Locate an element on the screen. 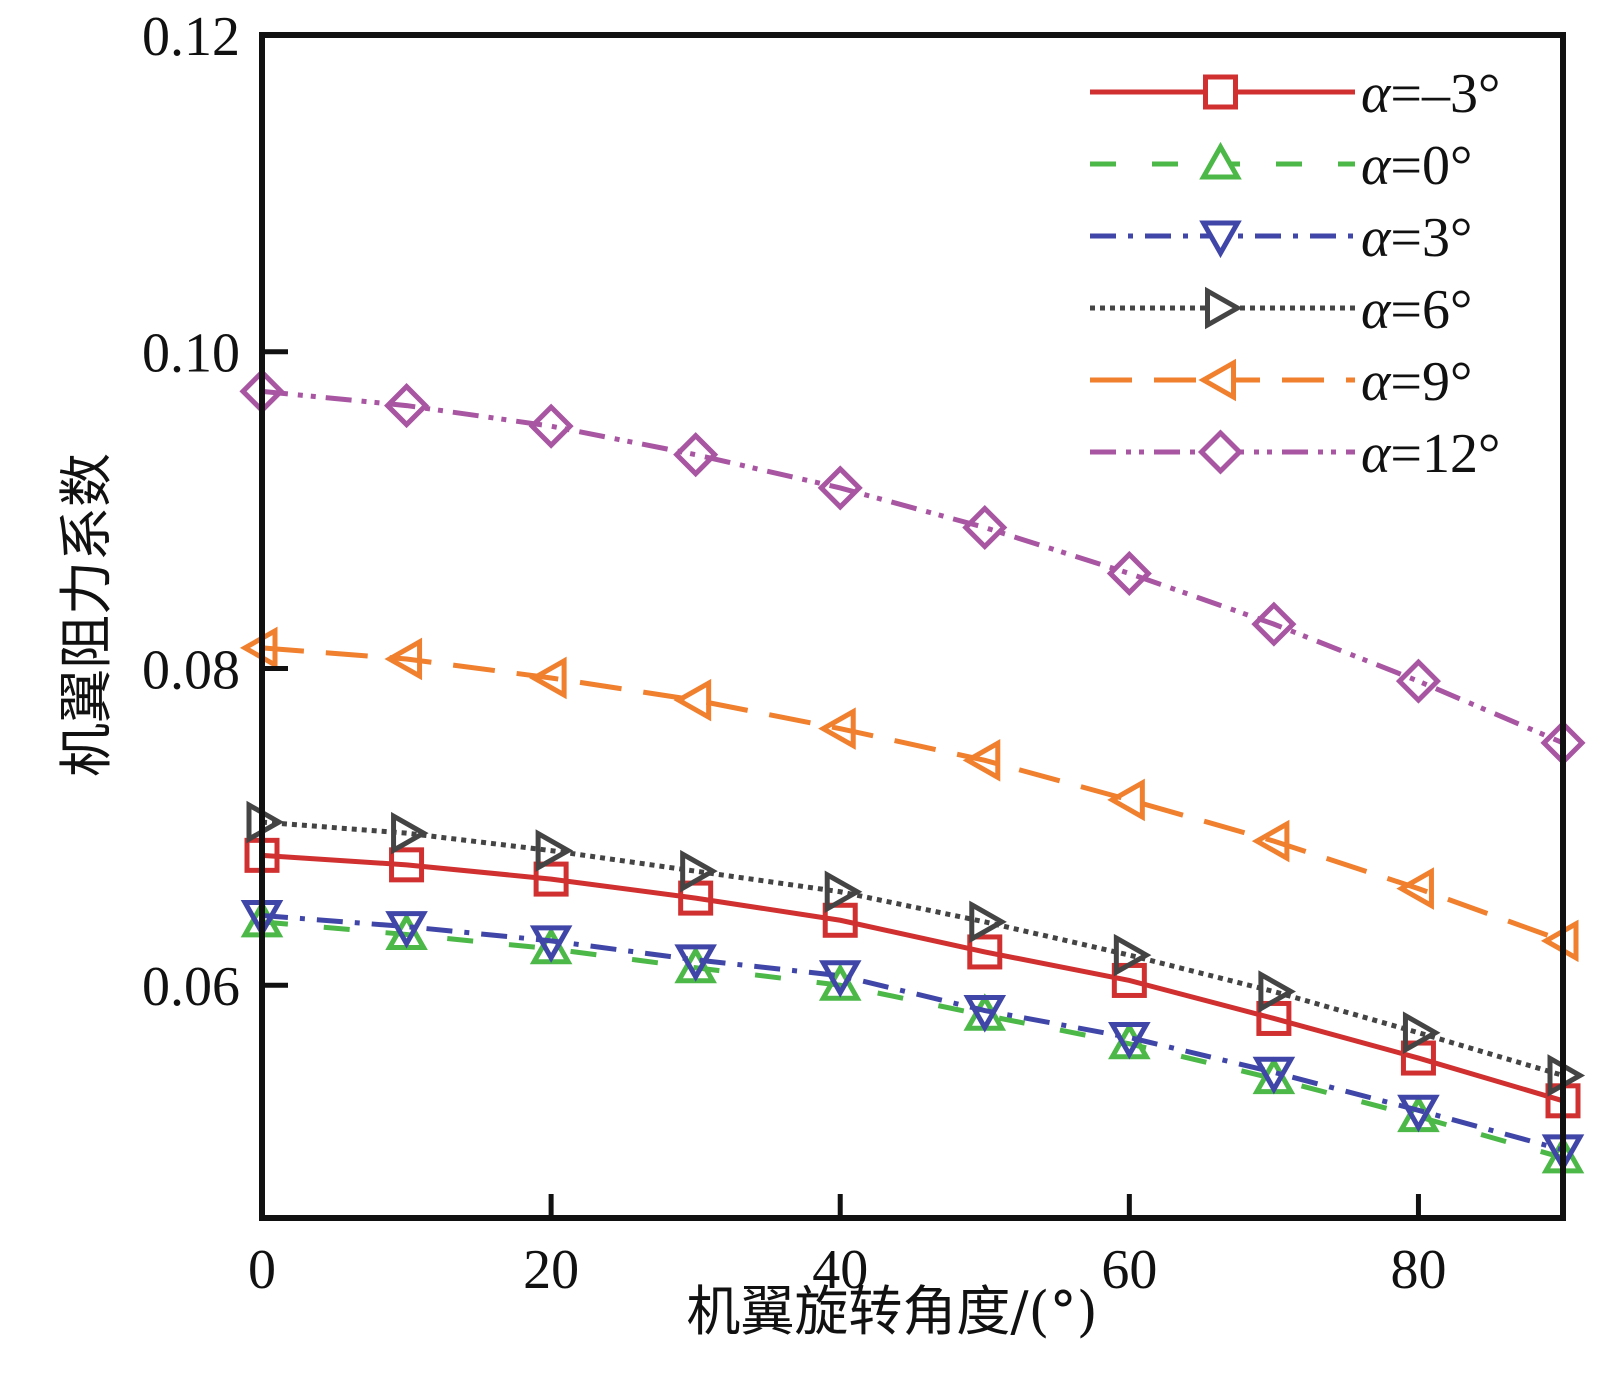 This screenshot has width=1606, height=1374. y-tick-label: 0.06 is located at coordinates (191, 987).